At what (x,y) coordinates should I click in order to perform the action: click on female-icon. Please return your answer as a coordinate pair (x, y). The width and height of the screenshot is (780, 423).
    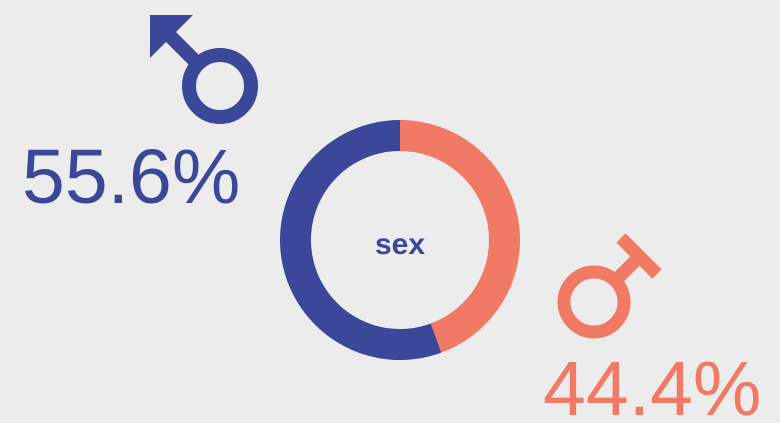
    Looking at the image, I should click on (609, 286).